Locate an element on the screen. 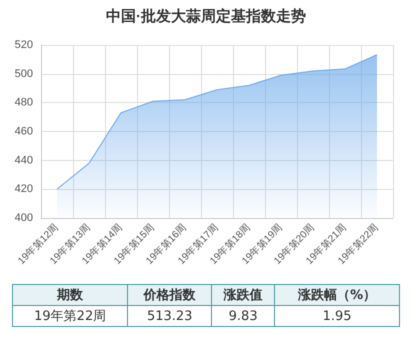  text: 涨跌值 is located at coordinates (243, 295).